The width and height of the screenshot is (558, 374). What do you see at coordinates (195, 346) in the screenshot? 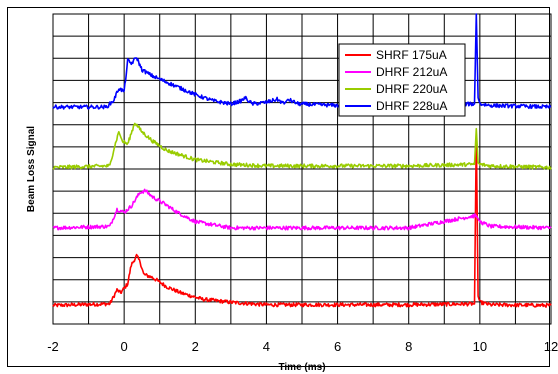
I see `x-tick-label: 2` at bounding box center [195, 346].